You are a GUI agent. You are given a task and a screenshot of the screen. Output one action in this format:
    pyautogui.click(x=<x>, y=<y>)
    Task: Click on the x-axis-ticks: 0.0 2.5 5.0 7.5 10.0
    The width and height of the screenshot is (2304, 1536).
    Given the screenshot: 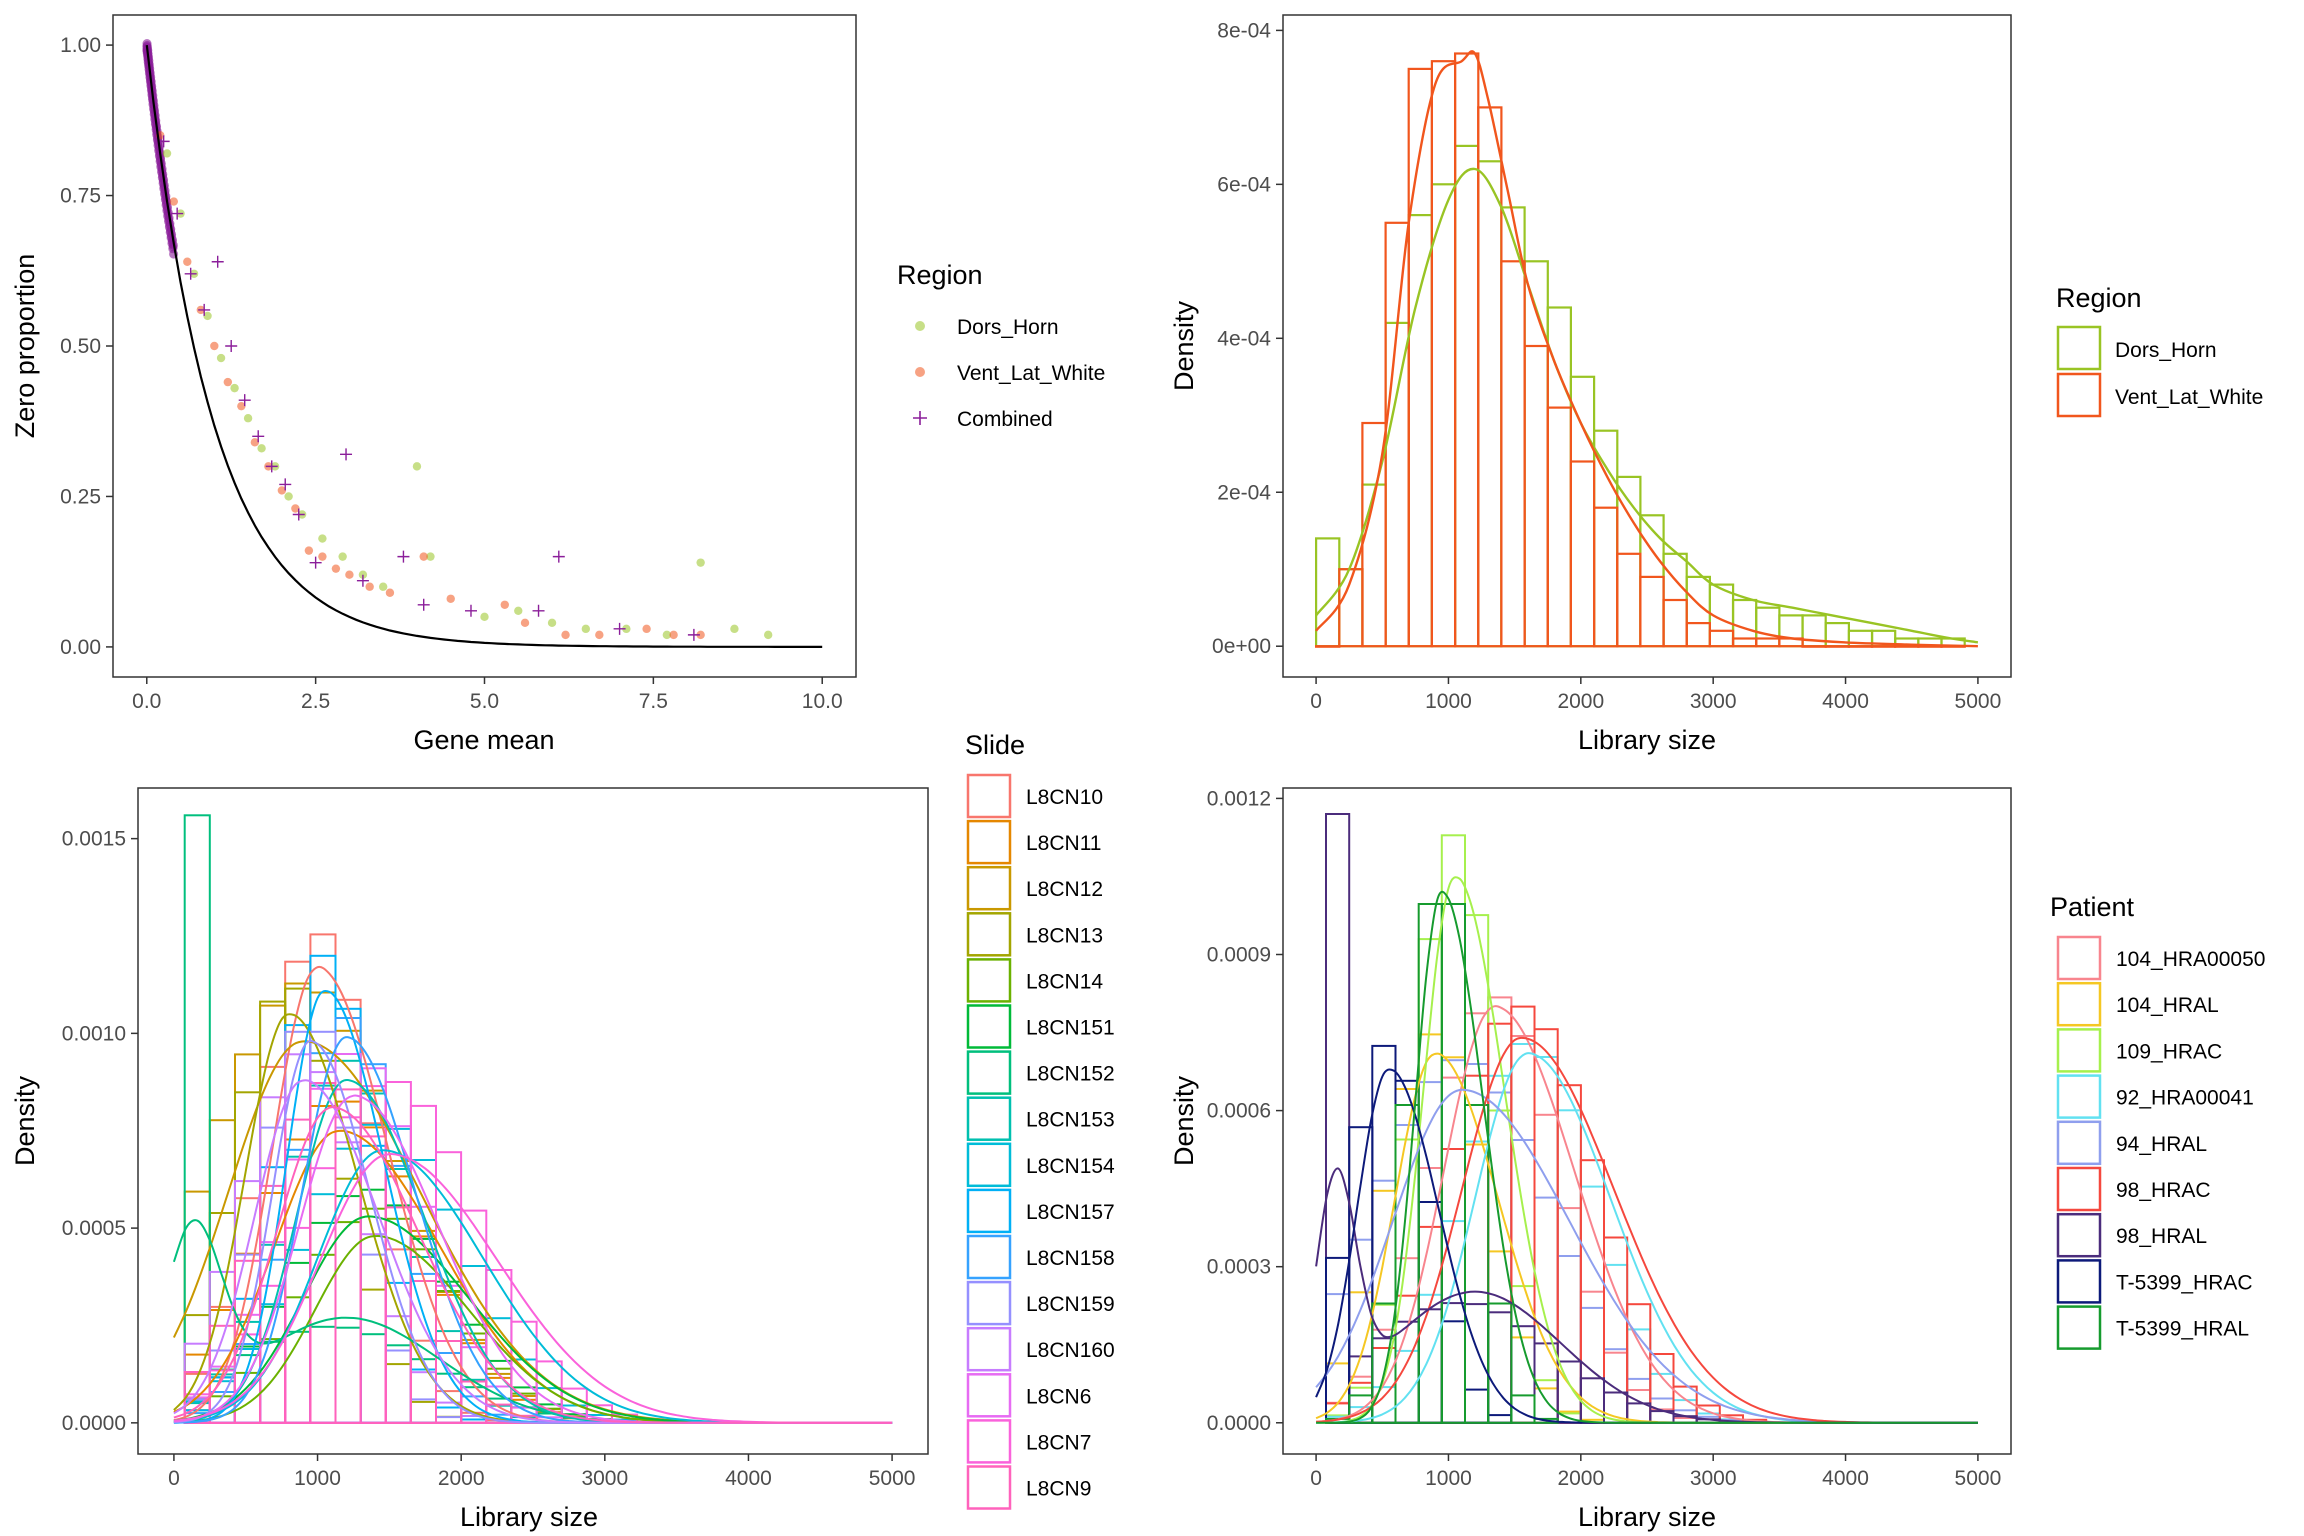 What is the action you would take?
    pyautogui.click(x=487, y=695)
    